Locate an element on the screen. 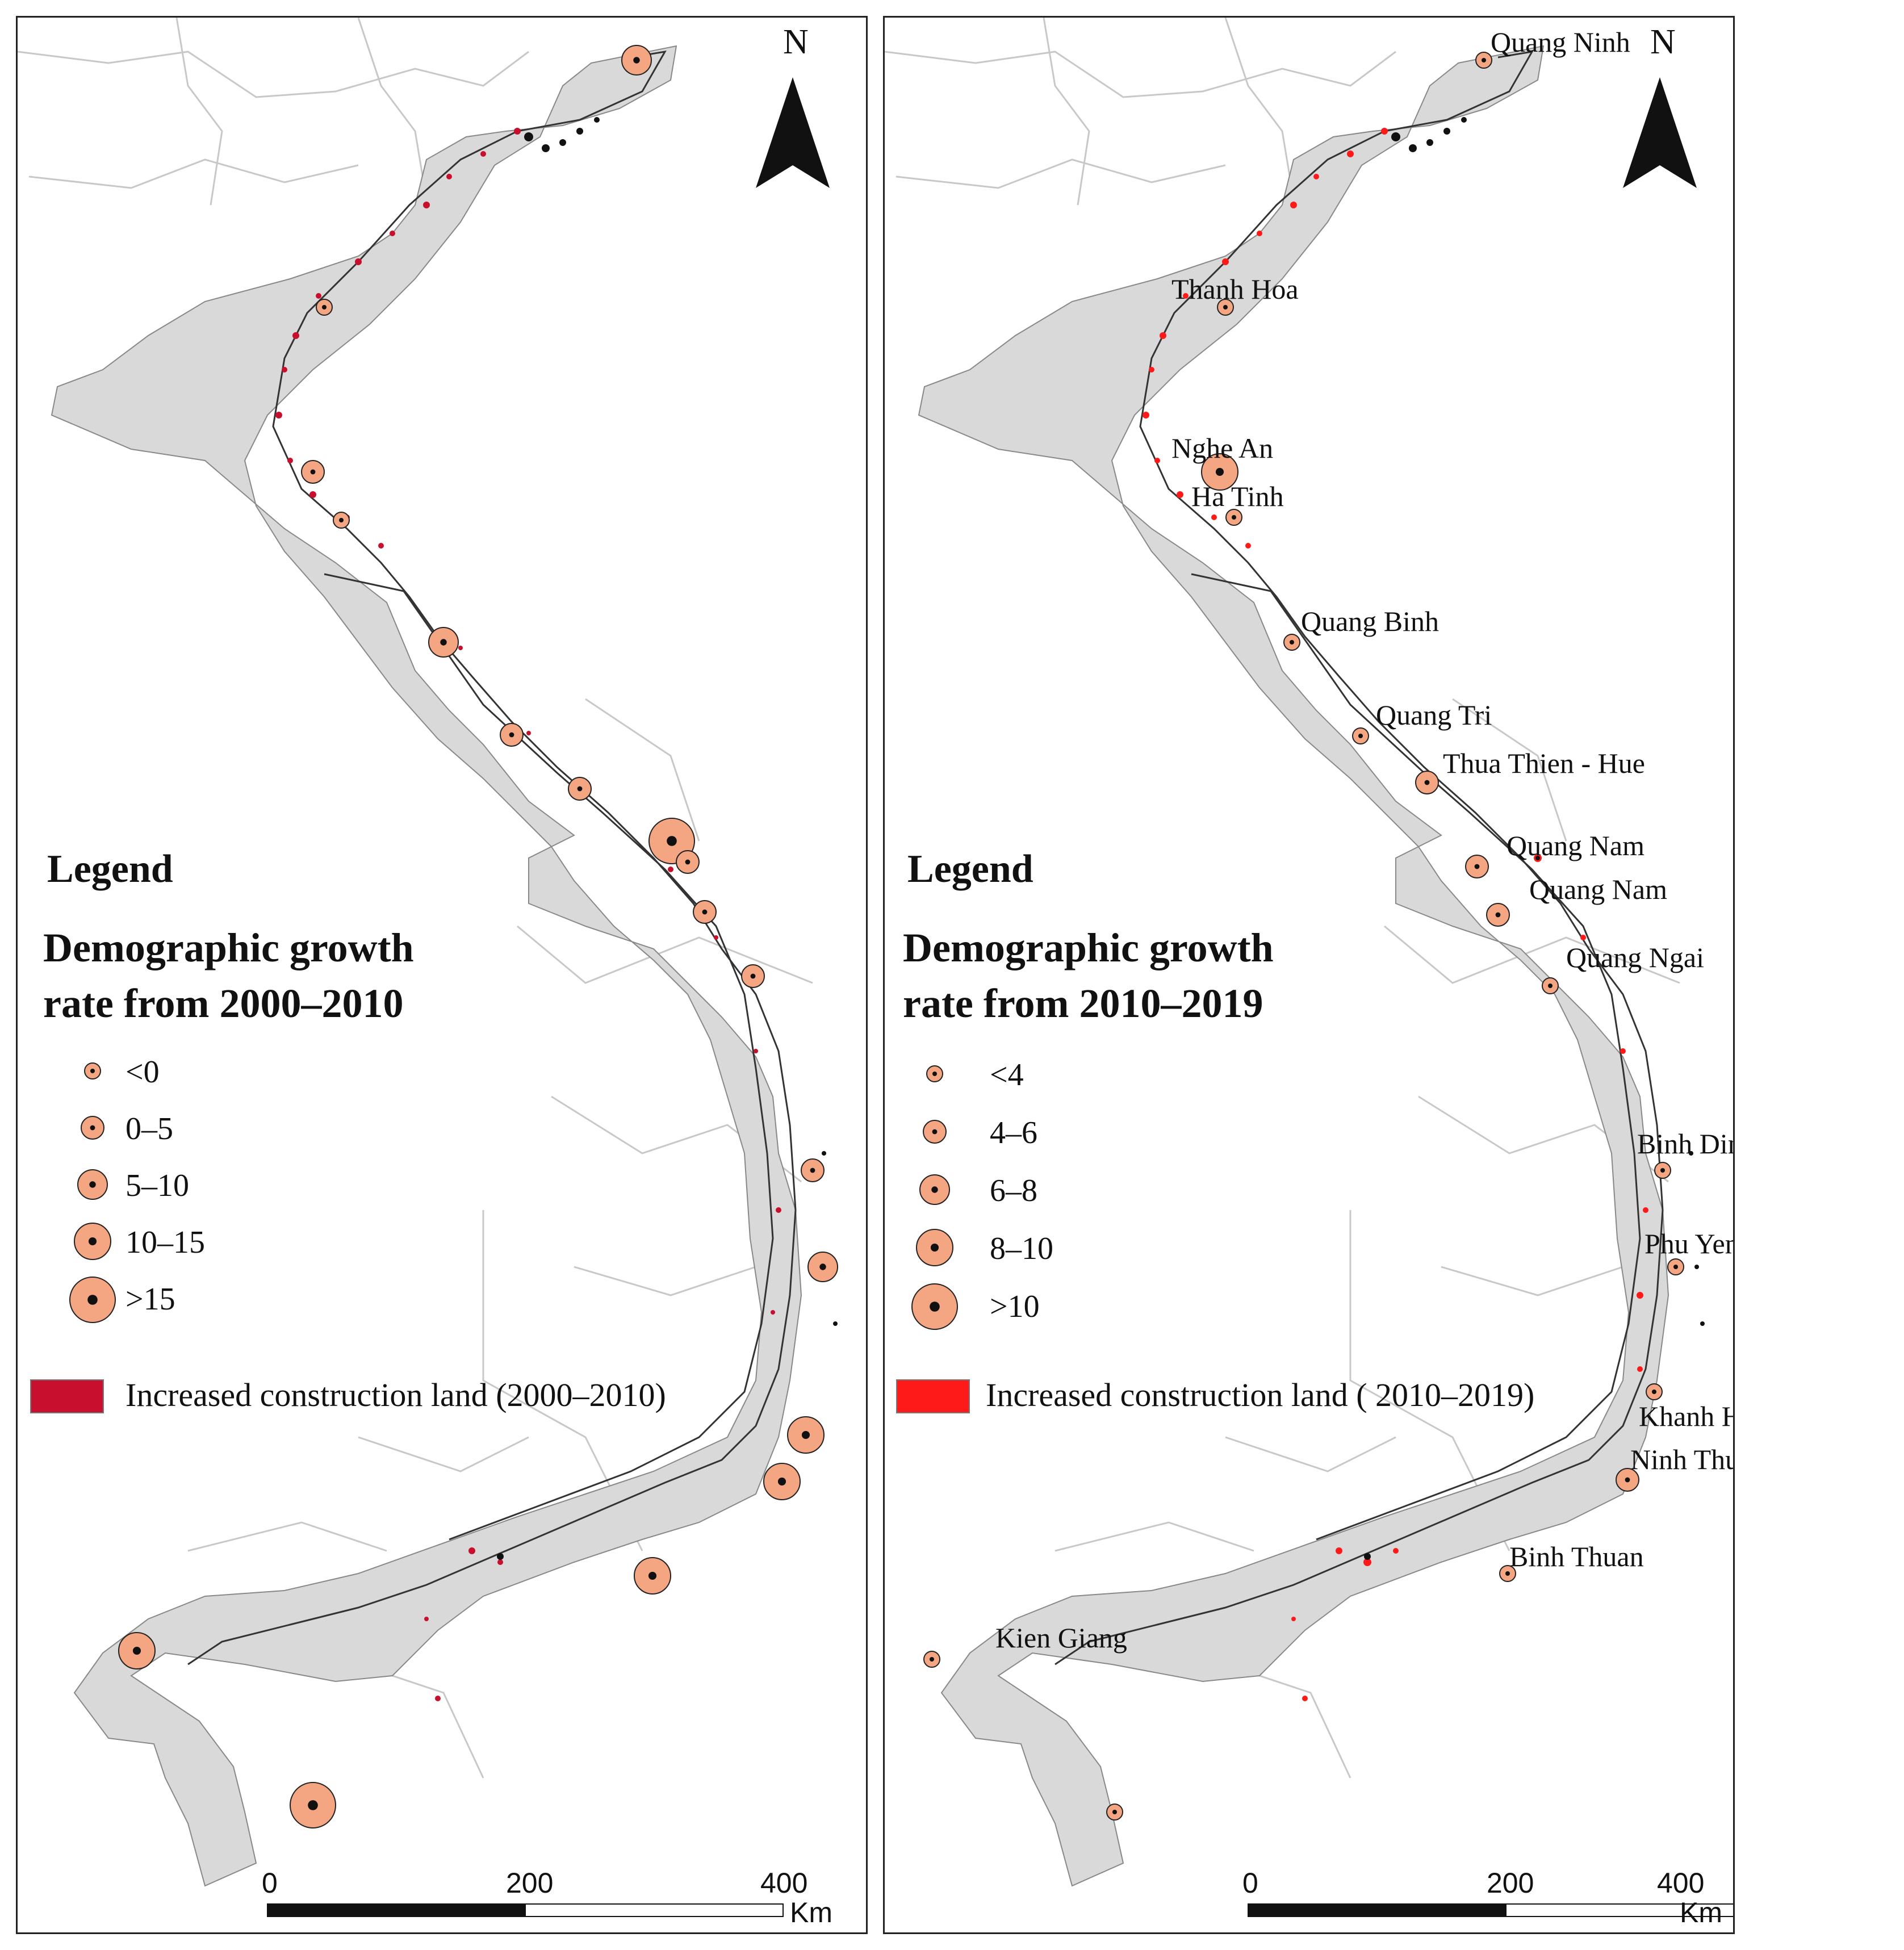  province-label-6: Quang Tri is located at coordinates (1434, 715).